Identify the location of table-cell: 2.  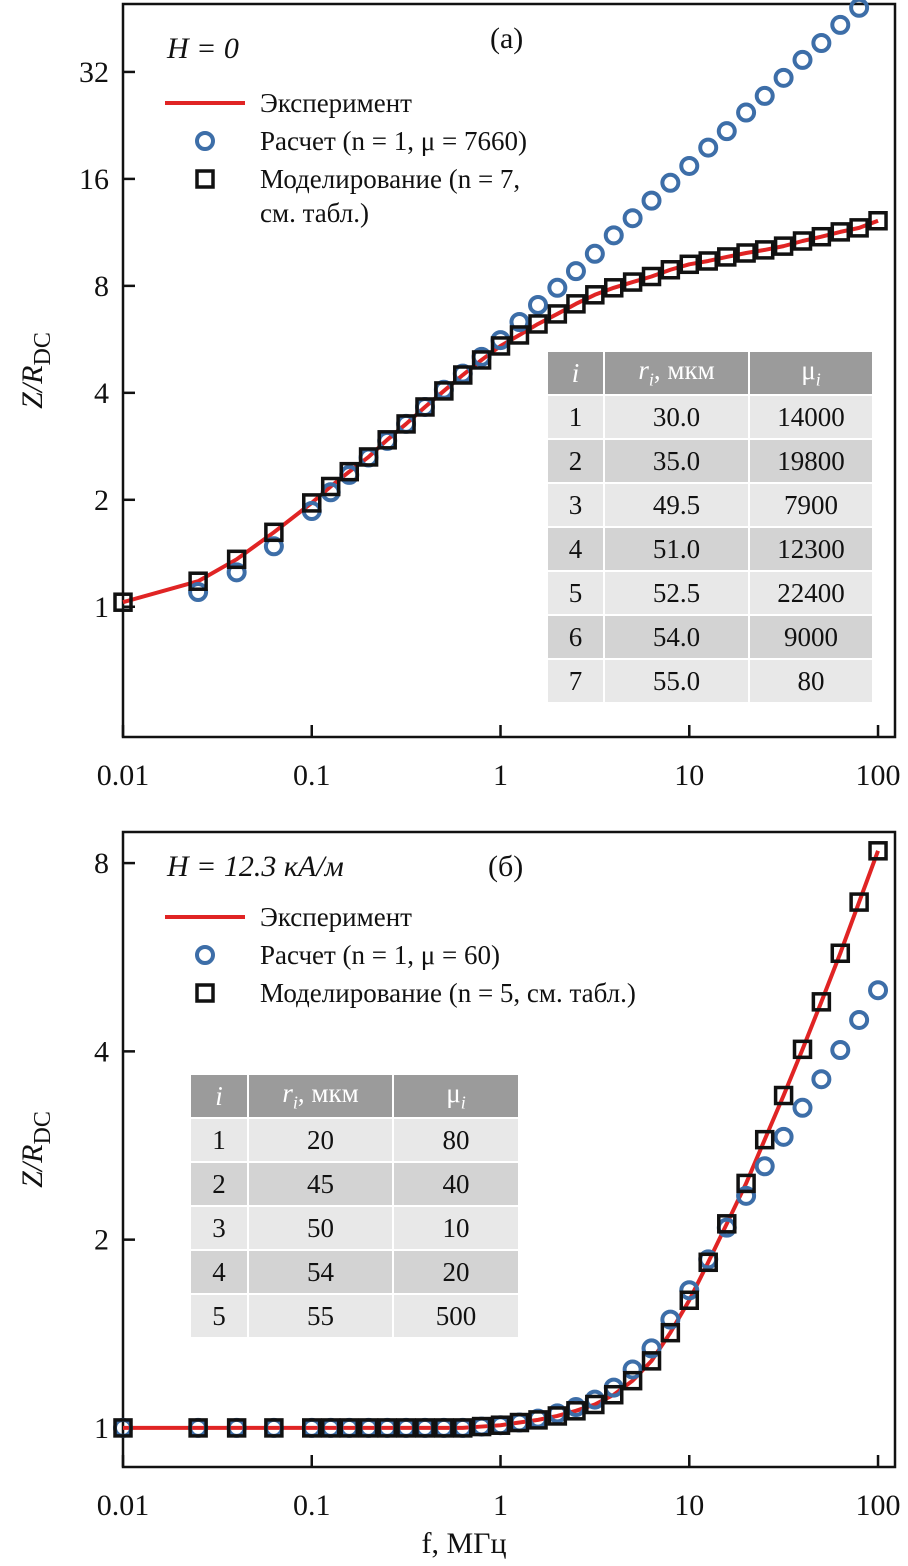
(218, 1184).